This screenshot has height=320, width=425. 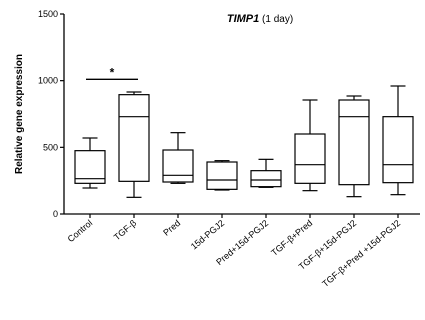 I want to click on y-tick-label: 1000, so click(x=48, y=81).